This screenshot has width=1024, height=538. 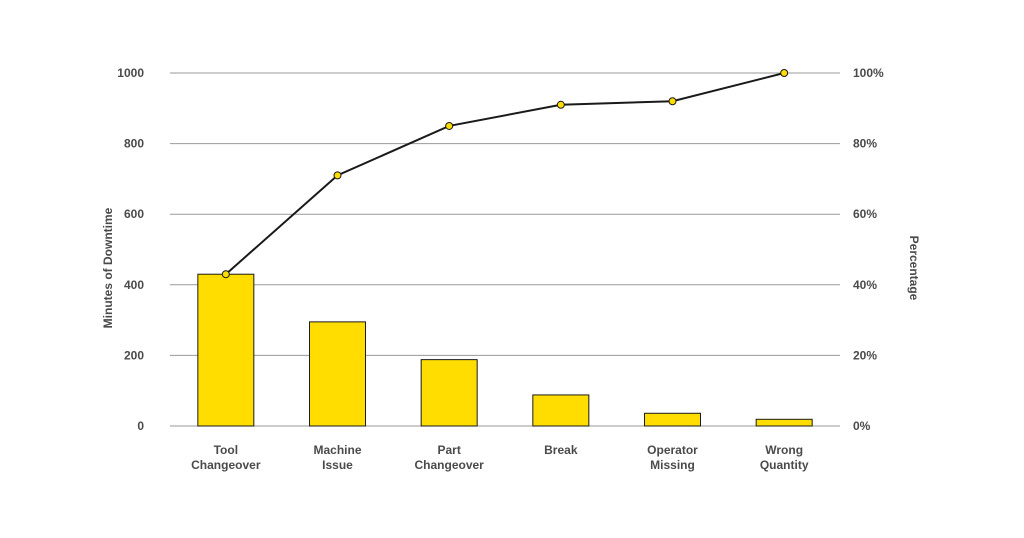 What do you see at coordinates (130, 73) in the screenshot?
I see `y-tick-label: 1000` at bounding box center [130, 73].